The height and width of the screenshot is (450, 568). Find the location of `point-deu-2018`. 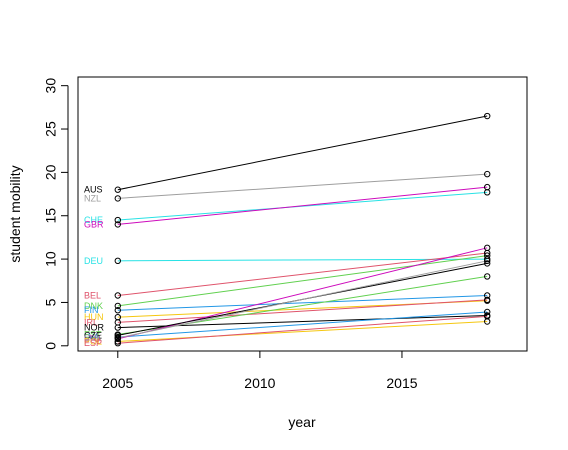

point-deu-2018 is located at coordinates (487, 259).